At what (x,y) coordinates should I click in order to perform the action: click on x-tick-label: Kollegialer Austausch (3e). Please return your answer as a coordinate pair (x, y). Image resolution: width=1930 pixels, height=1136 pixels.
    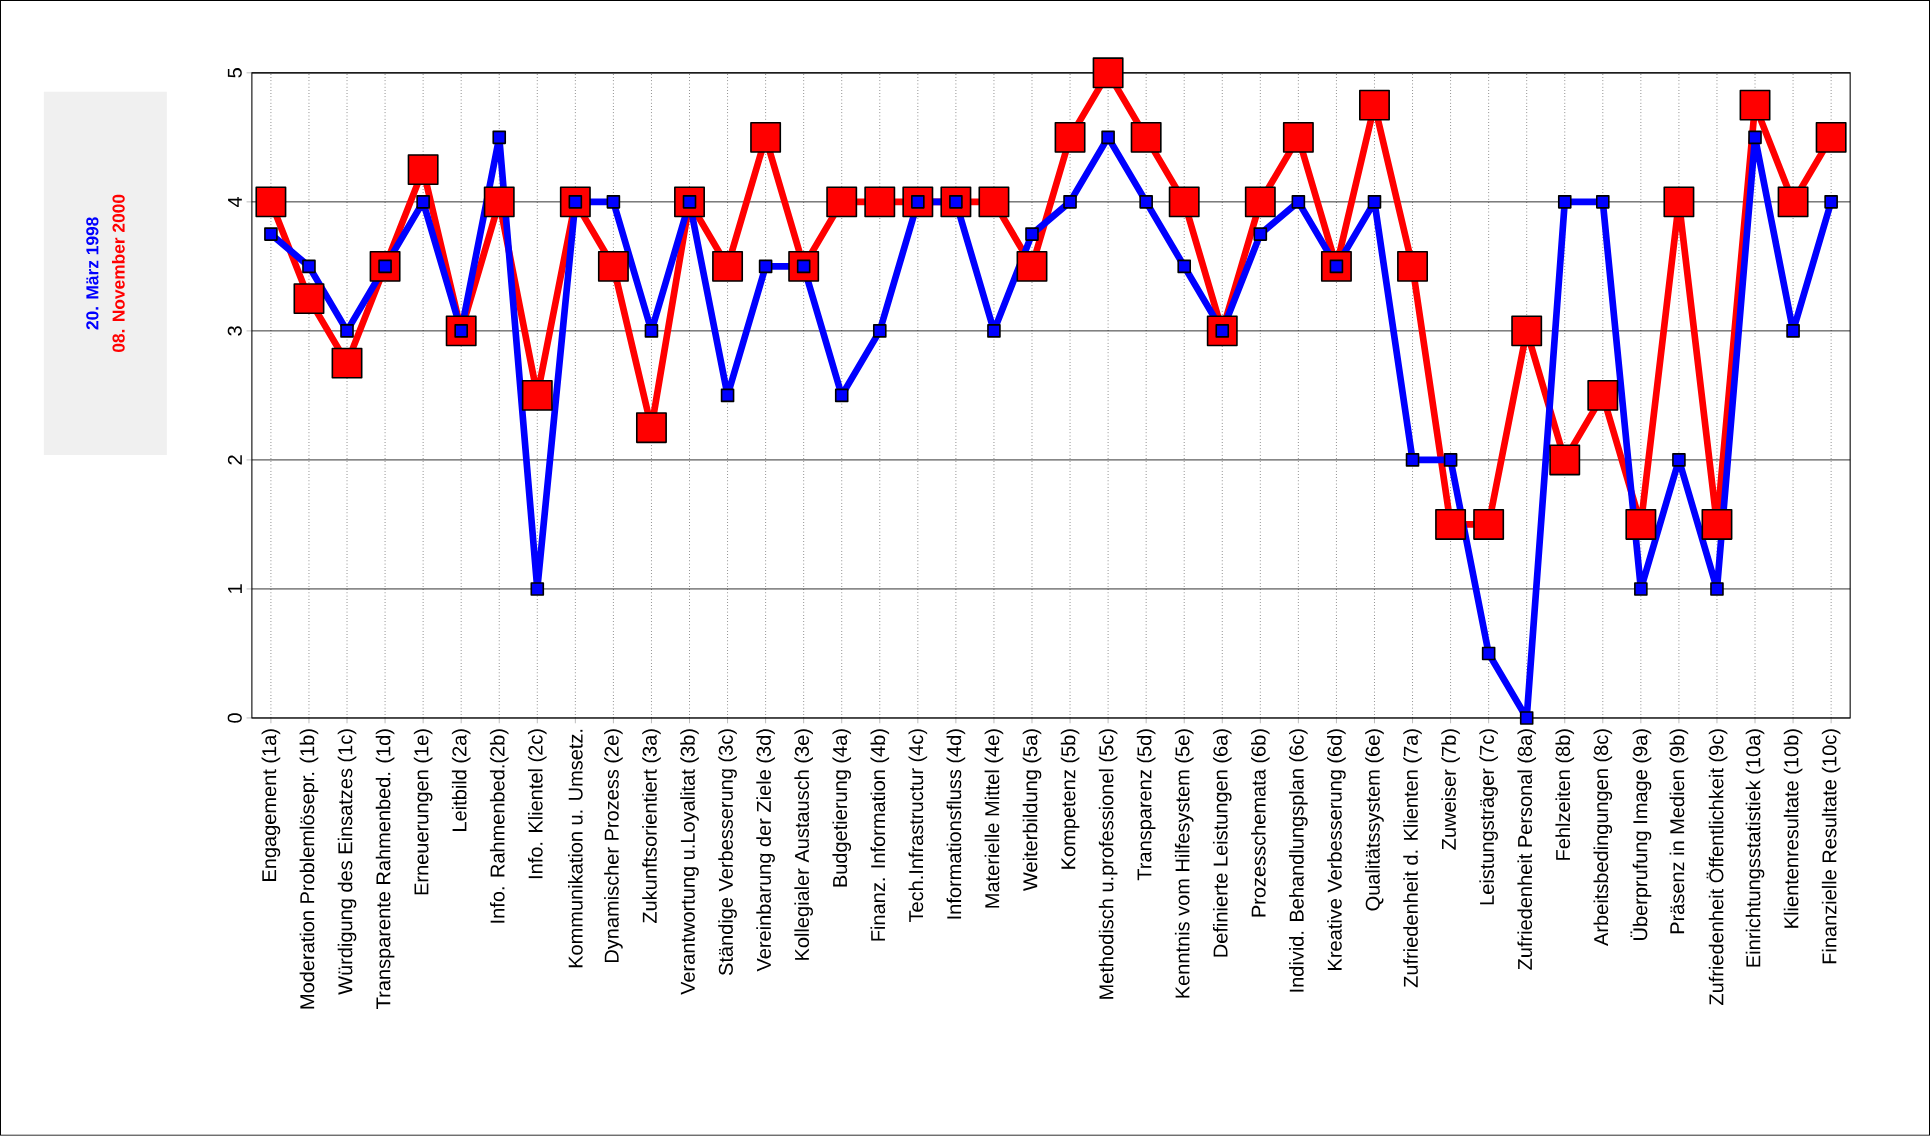
    Looking at the image, I should click on (803, 844).